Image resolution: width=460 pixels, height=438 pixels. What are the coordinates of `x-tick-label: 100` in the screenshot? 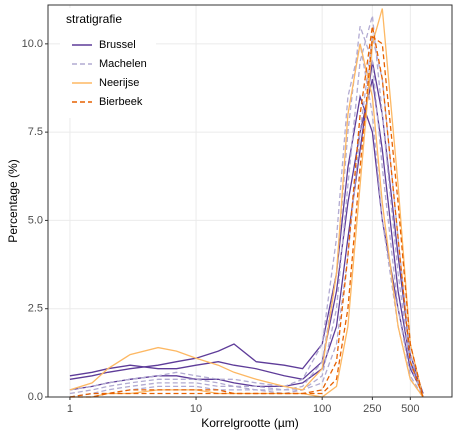 It's located at (322, 409).